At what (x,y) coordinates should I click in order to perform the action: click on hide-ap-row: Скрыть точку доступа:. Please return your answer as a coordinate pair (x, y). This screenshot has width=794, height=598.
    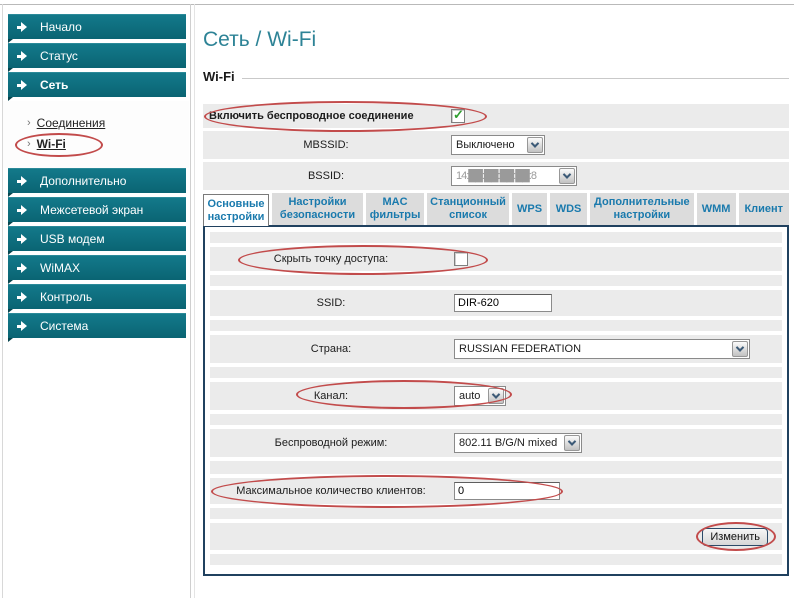
    Looking at the image, I should click on (496, 260).